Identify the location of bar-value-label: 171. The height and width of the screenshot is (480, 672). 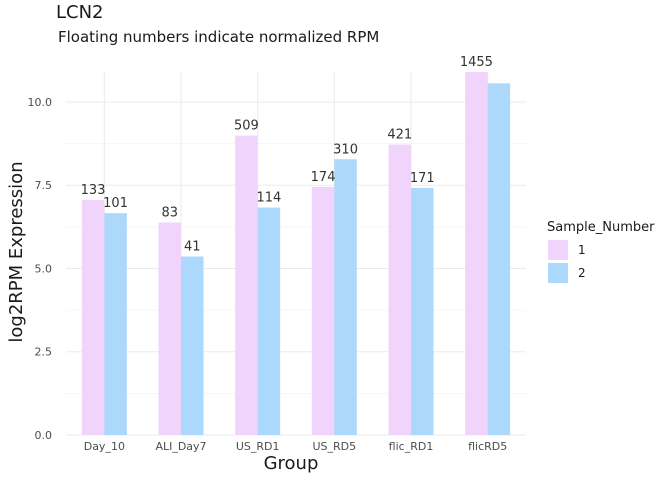
(422, 178).